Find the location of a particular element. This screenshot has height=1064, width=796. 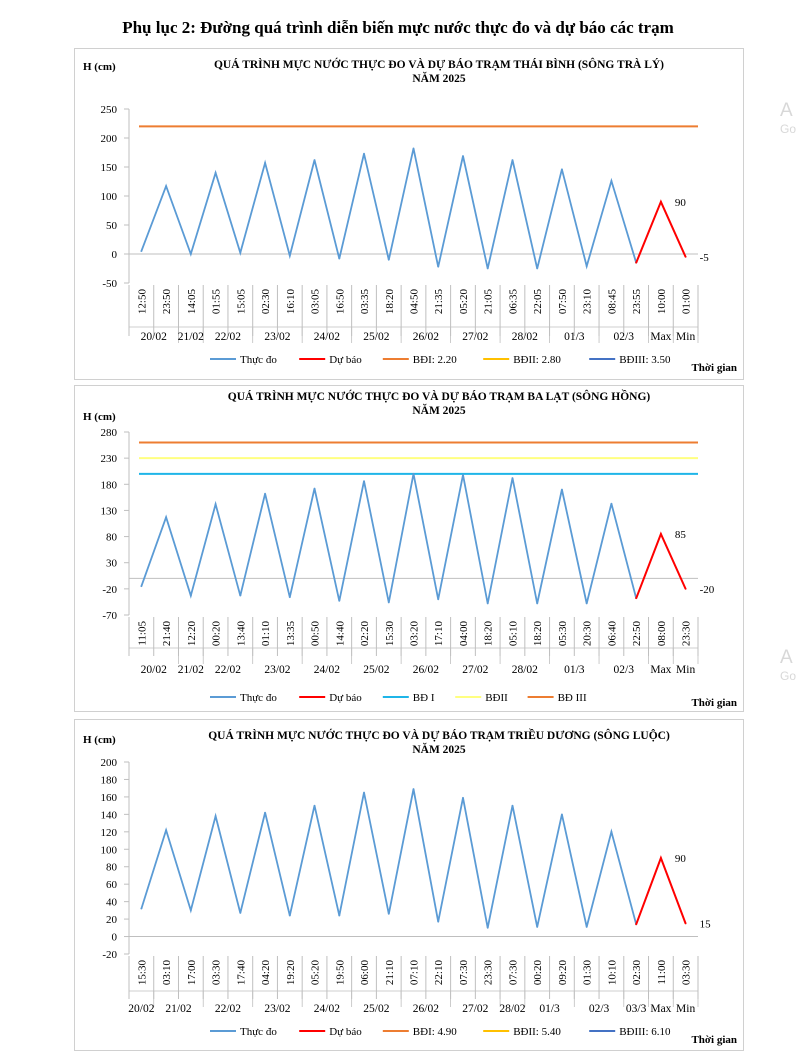

x-tick-label: 07:10 is located at coordinates (415, 973).